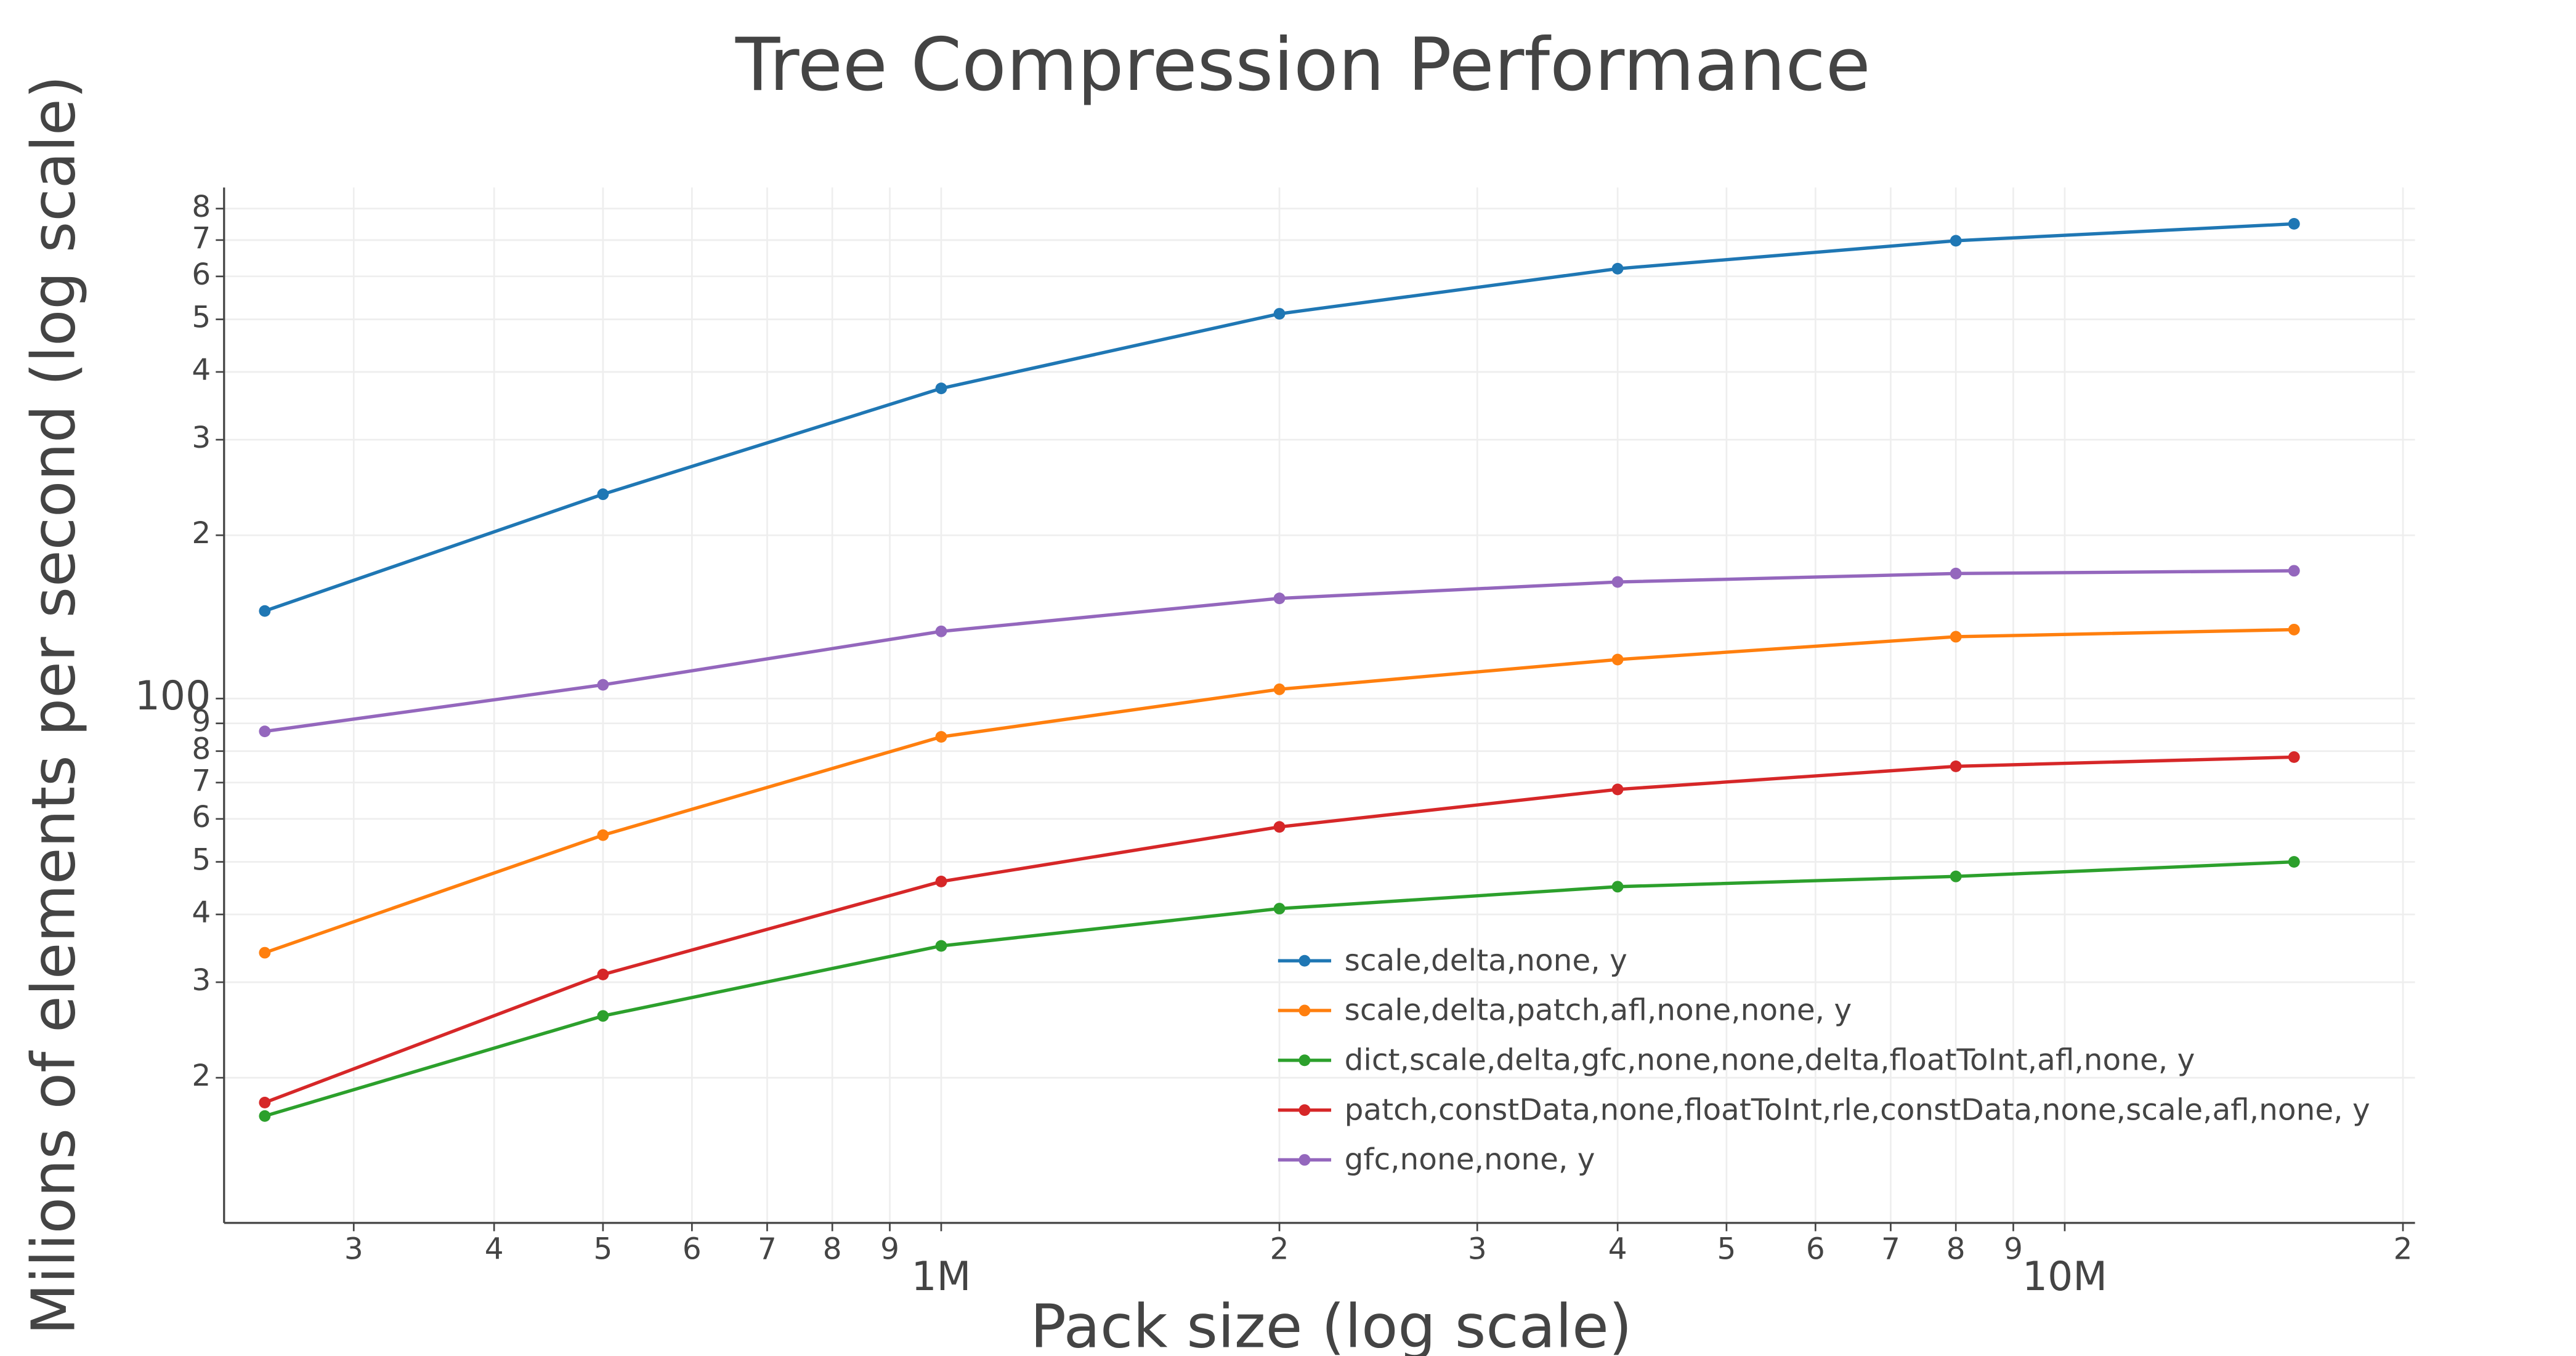 This screenshot has height=1356, width=2576. I want to click on legend-label: scale,delta,patch,afl,none,none, y, so click(1598, 1010).